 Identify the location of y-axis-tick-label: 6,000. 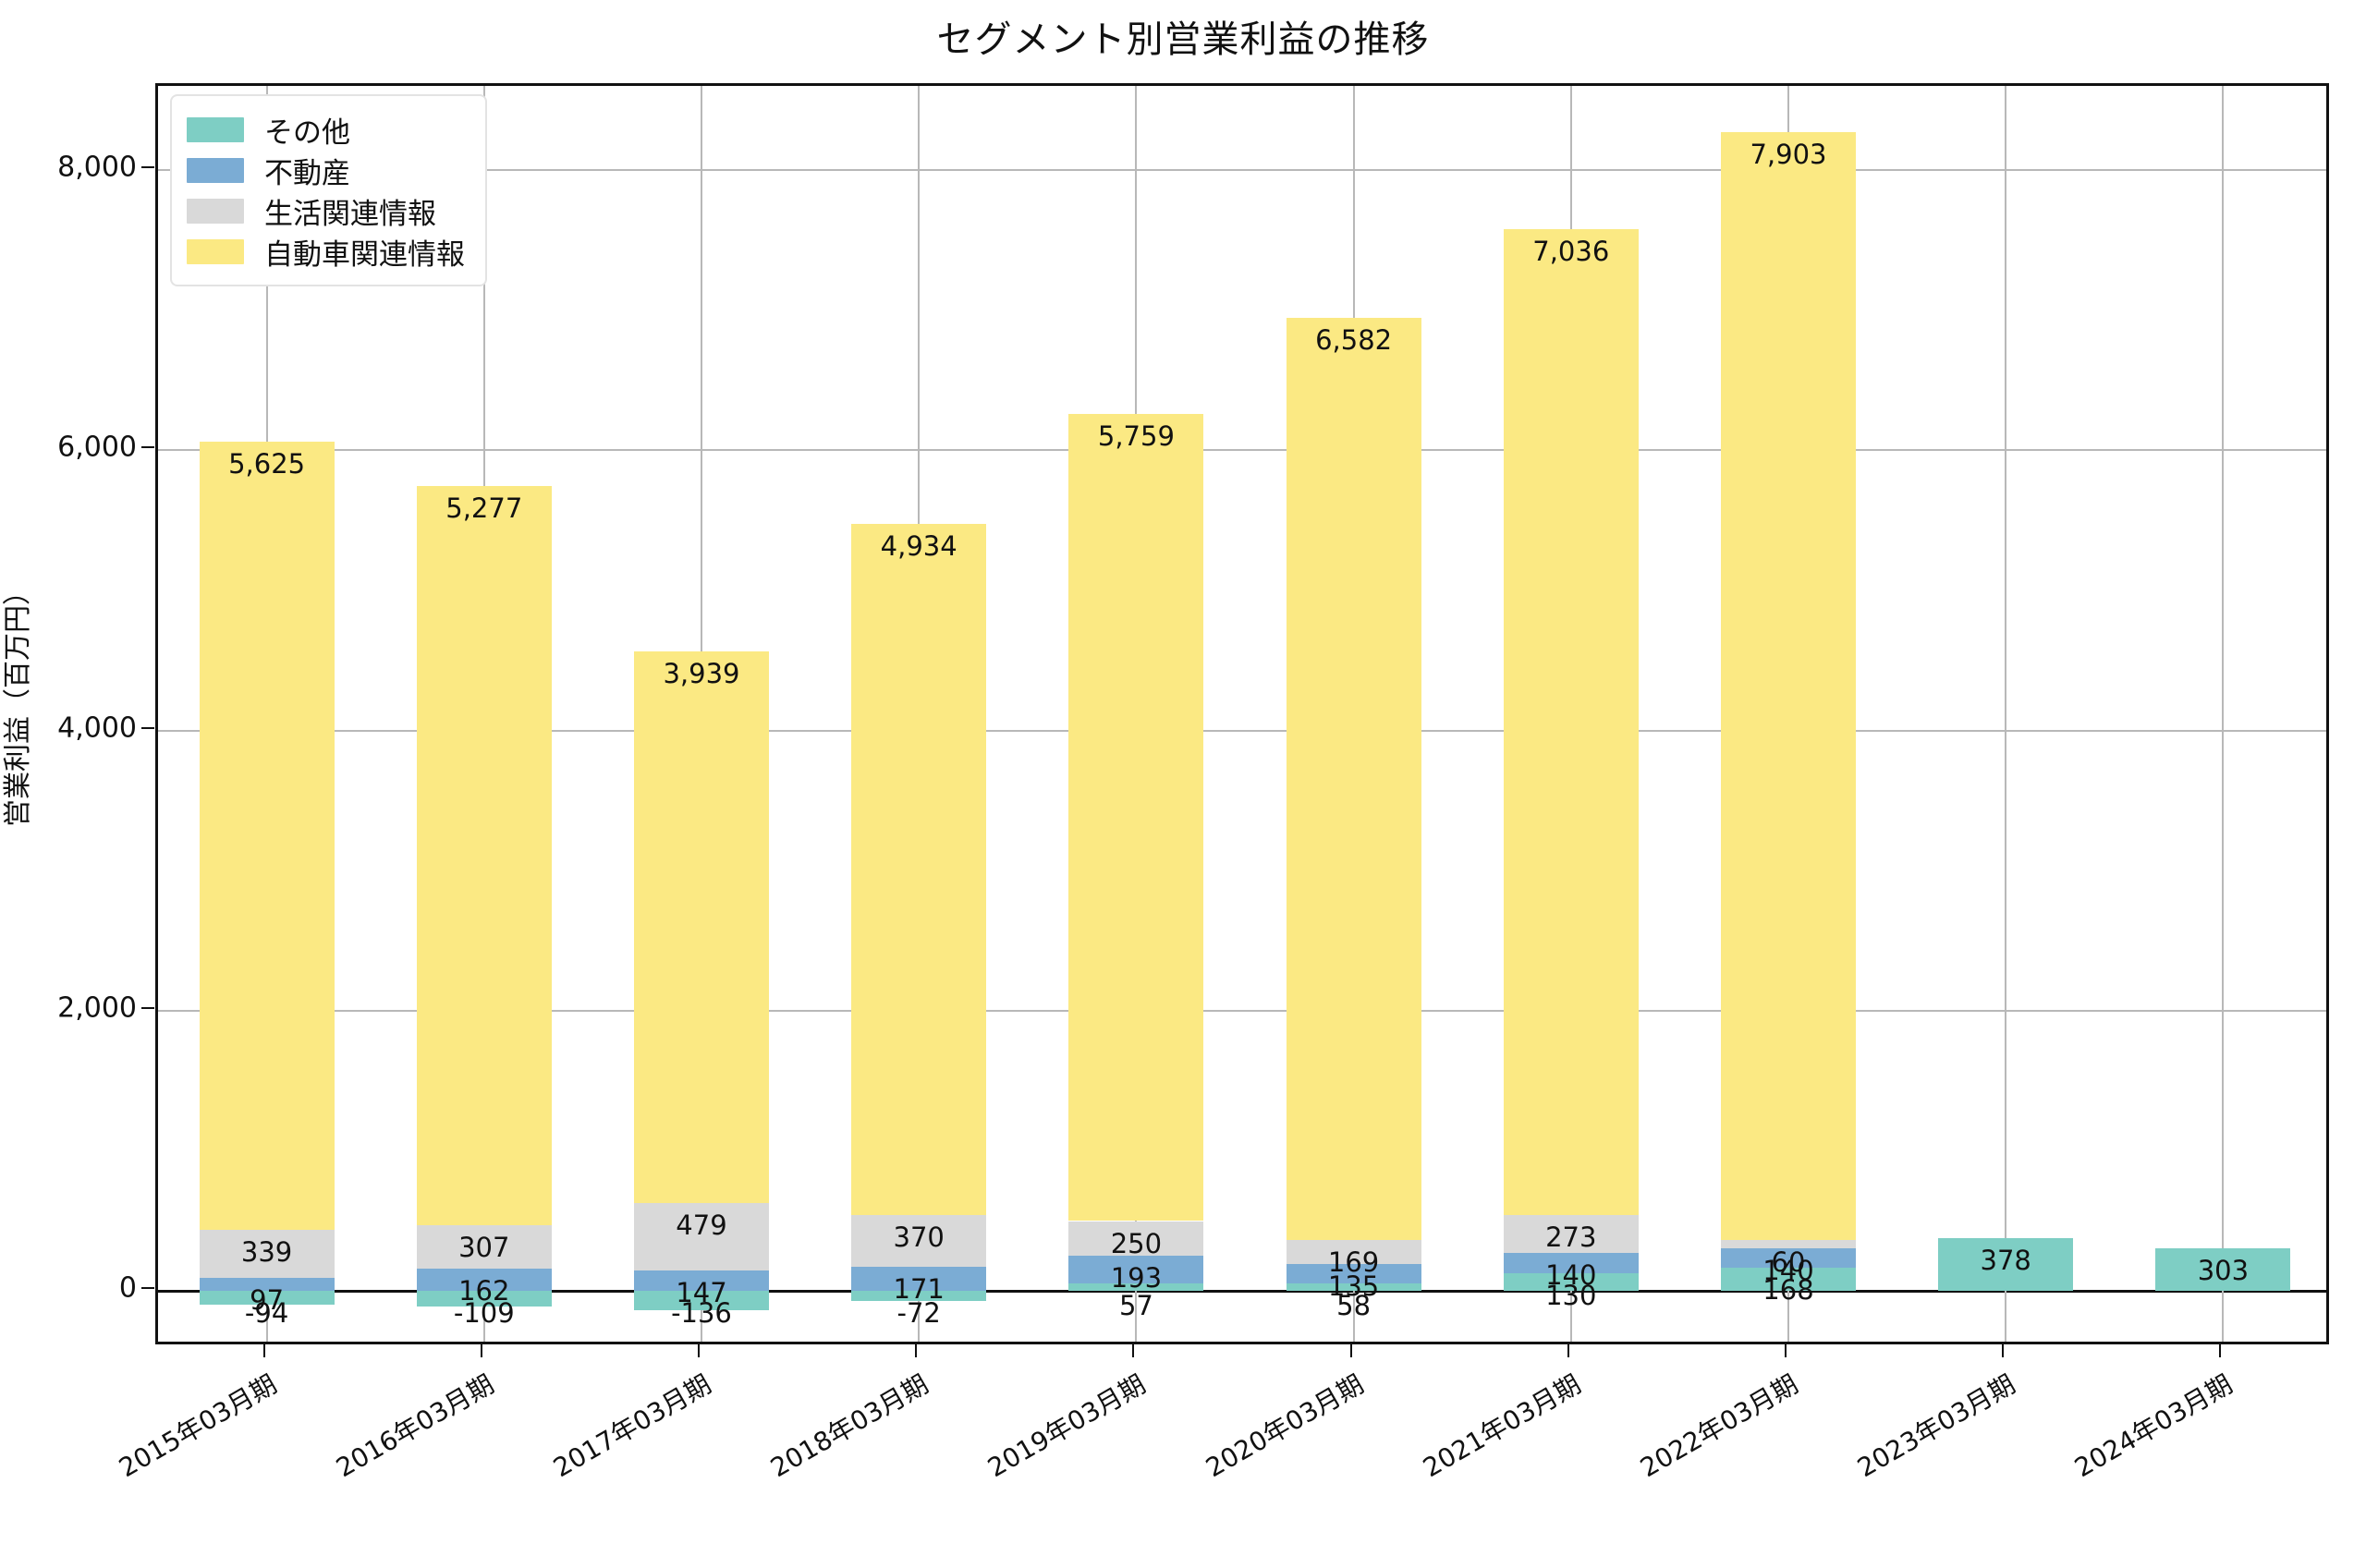
(97, 447).